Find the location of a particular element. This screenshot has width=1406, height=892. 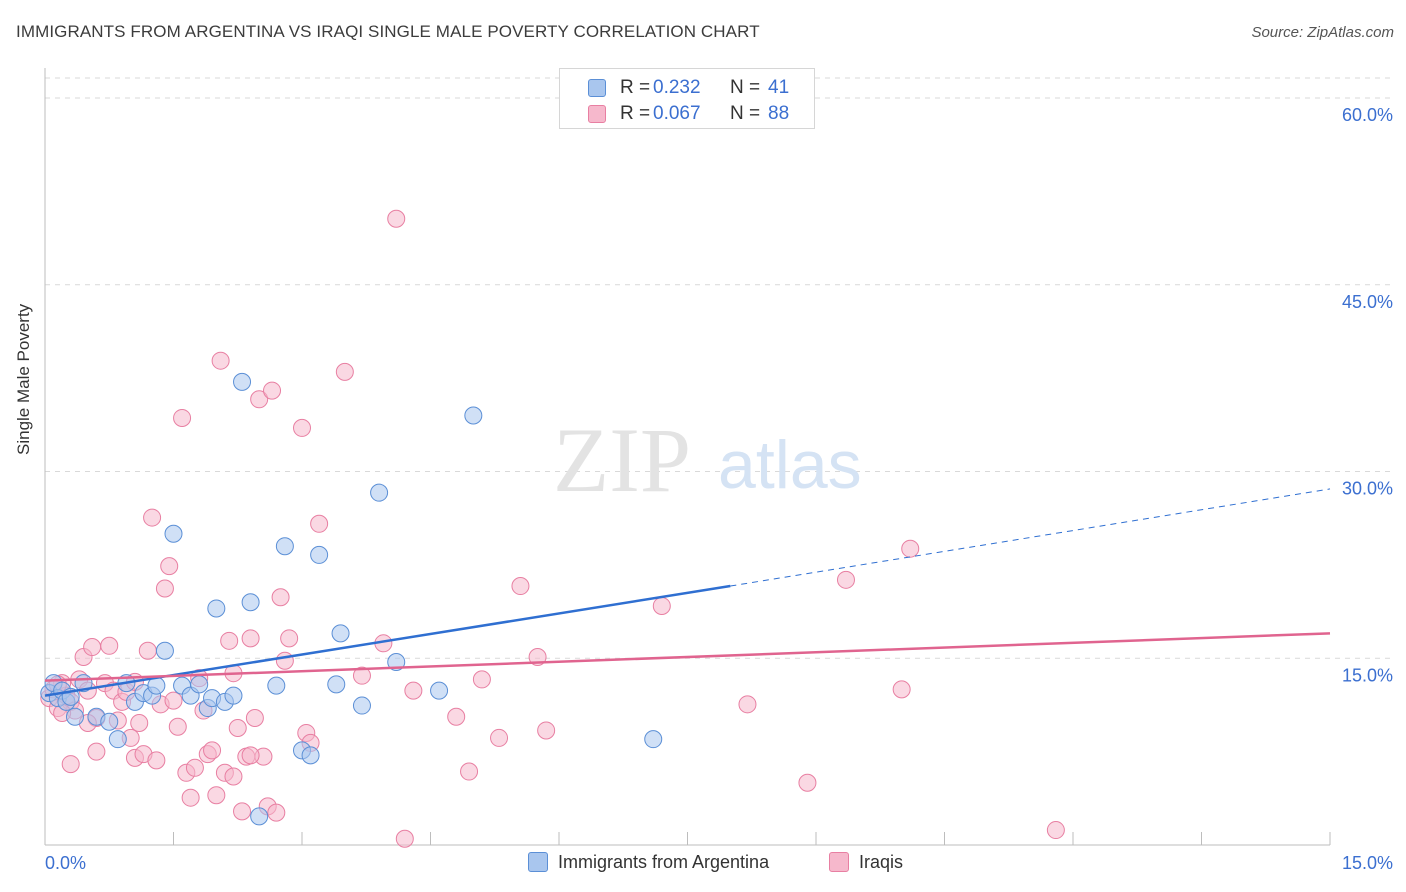

y-tick-label: 30.0% is located at coordinates (1367, 489).